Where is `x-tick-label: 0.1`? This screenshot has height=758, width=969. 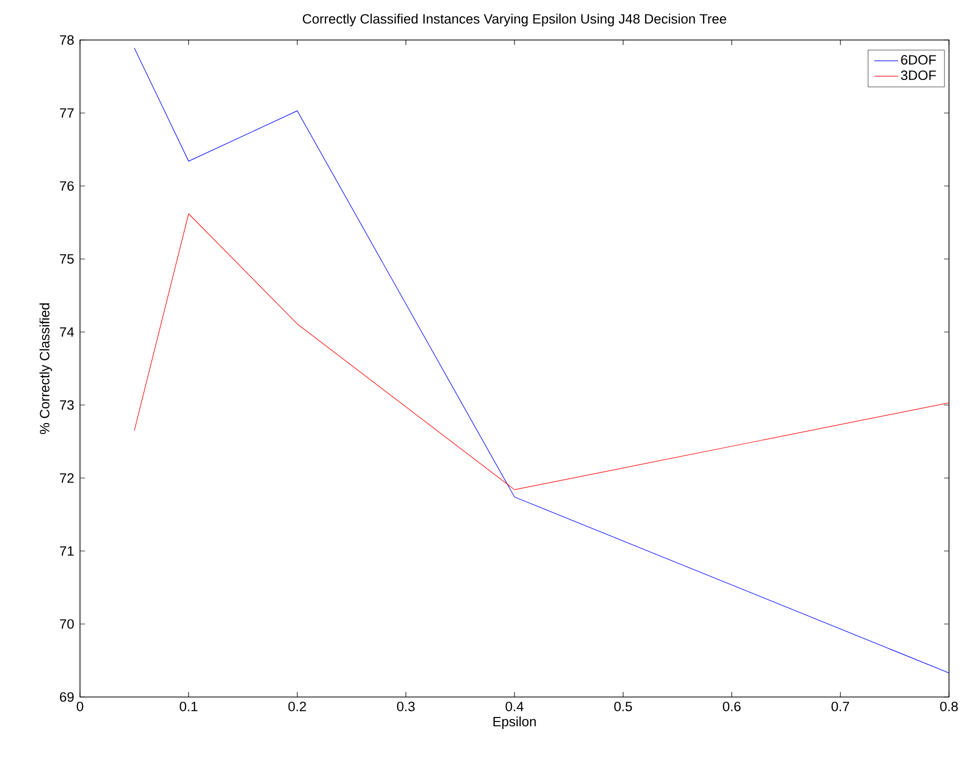 x-tick-label: 0.1 is located at coordinates (189, 707).